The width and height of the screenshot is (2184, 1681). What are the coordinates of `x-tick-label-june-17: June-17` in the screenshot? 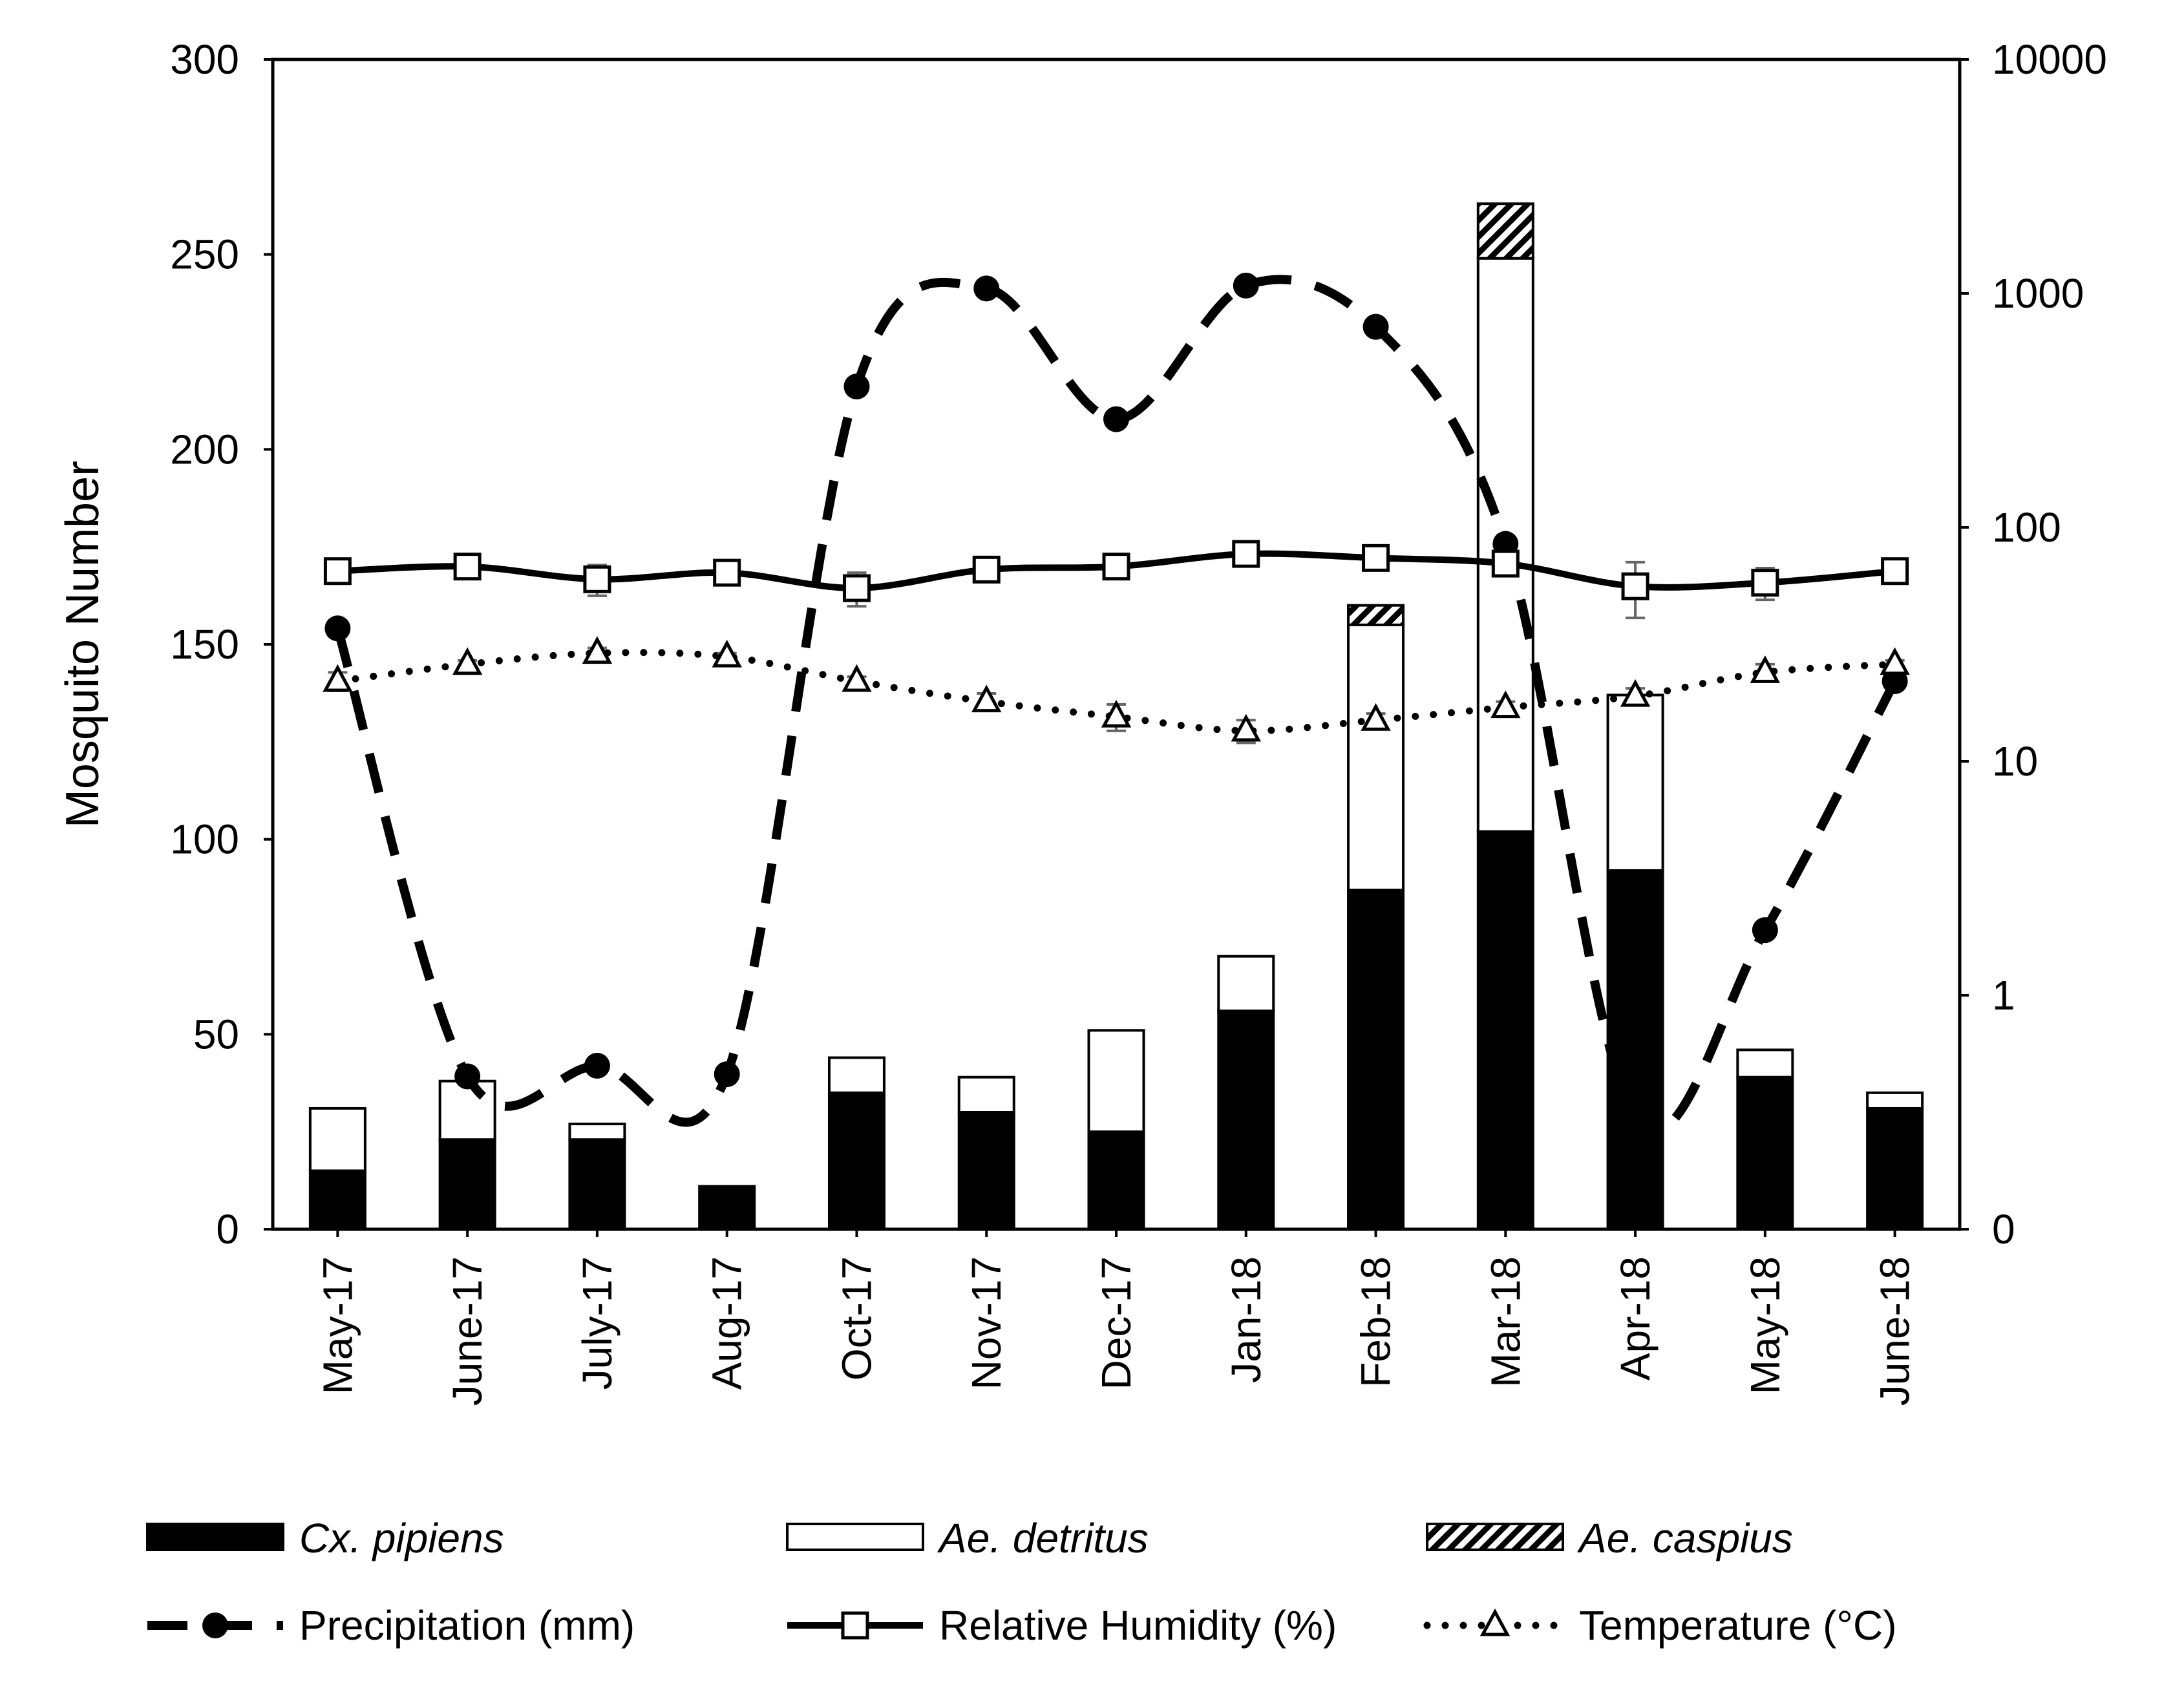 It's located at (467, 1331).